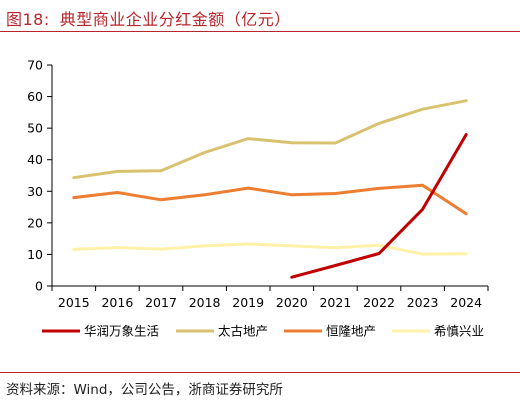 This screenshot has width=520, height=402. I want to click on source-note: 资料来源：Wind，公司公告，浙商证券研究所, so click(144, 390).